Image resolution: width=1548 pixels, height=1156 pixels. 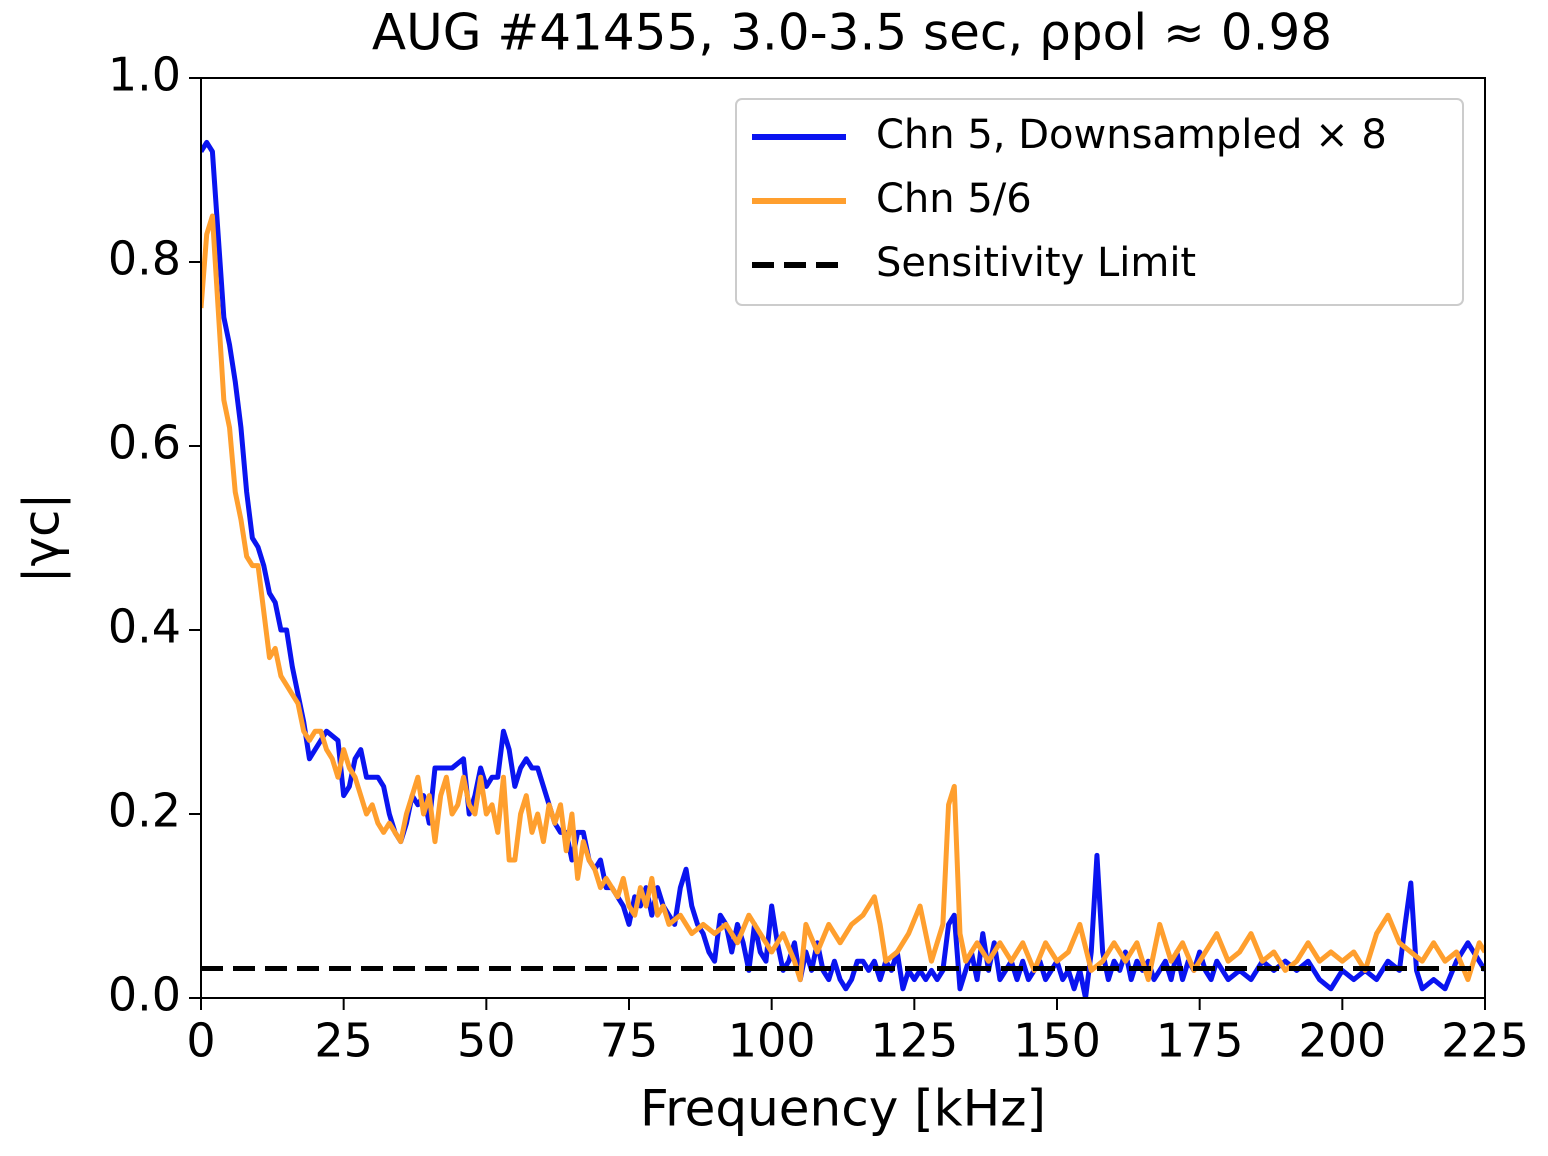 I want to click on y-tick-label: 0.0, so click(x=144, y=995).